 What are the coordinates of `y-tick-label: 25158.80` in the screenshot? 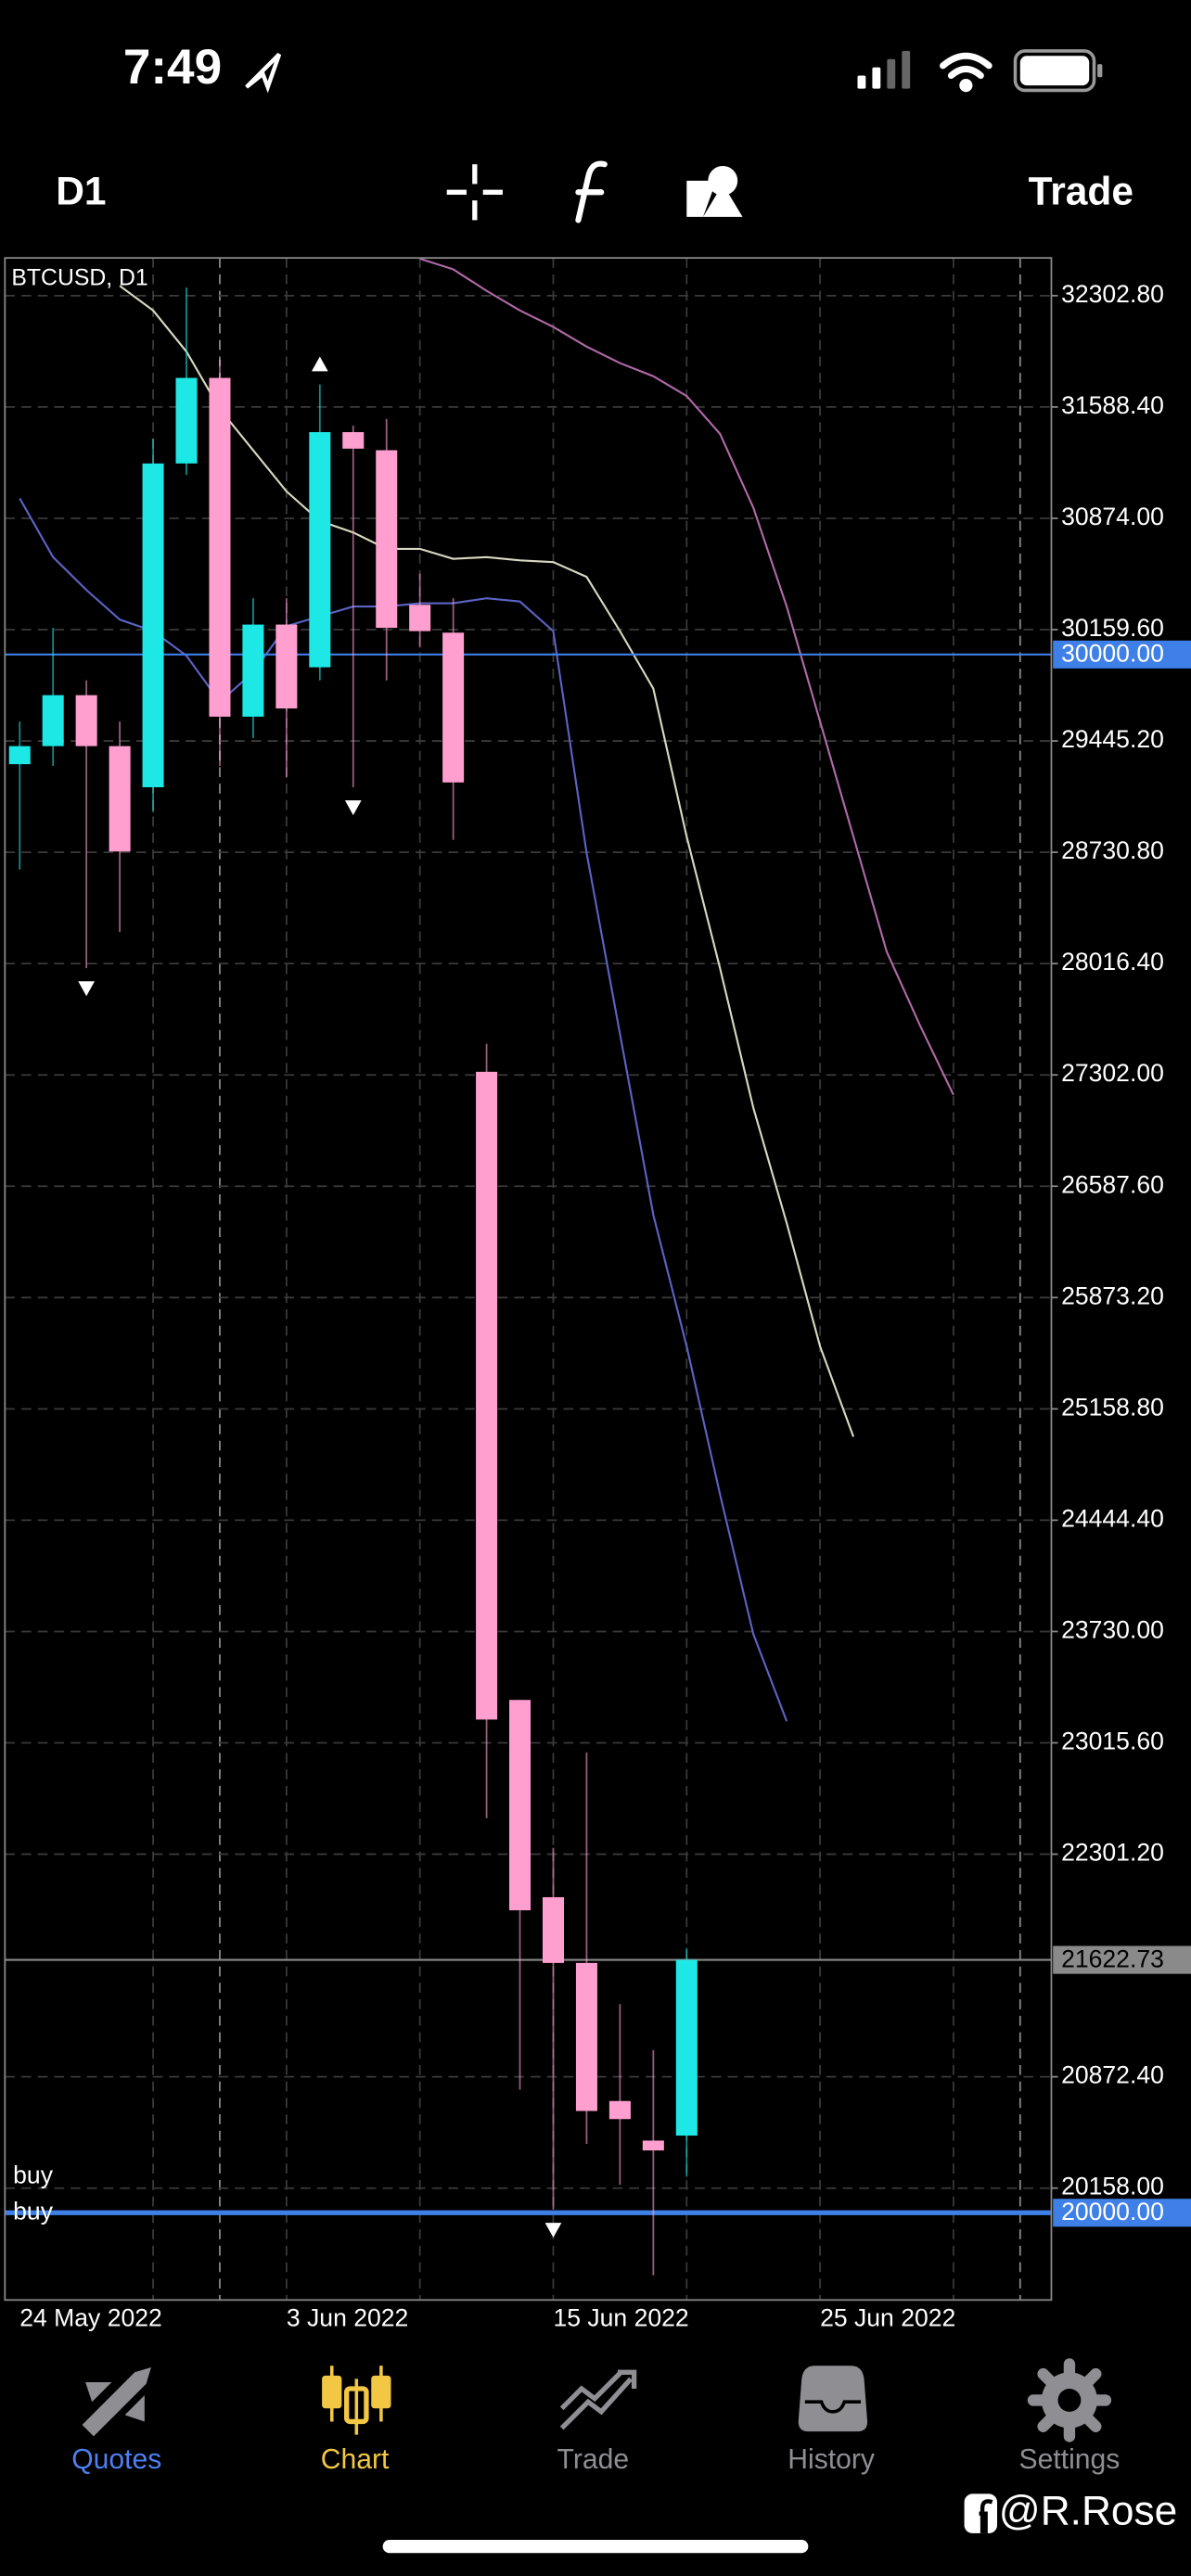 It's located at (1112, 1407).